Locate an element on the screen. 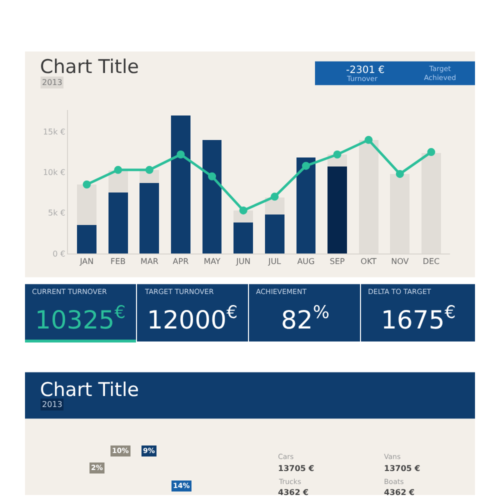 This screenshot has height=500, width=500. y-tick-label: 15k € is located at coordinates (54, 132).